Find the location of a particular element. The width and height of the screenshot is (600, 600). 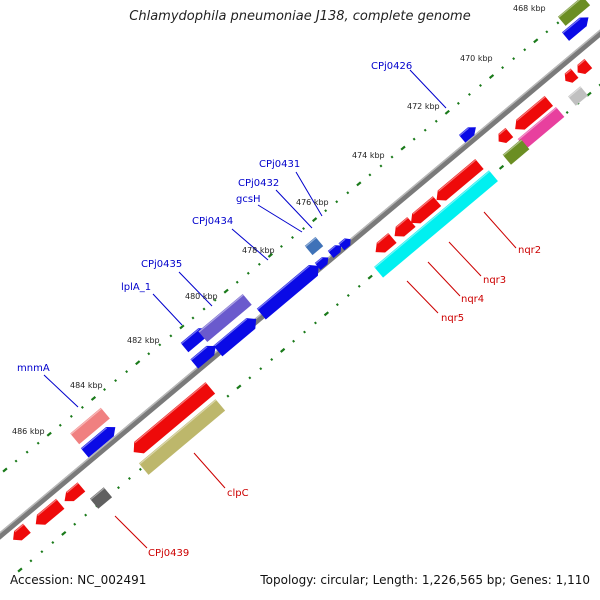

kbp-label: 482 kbp is located at coordinates (143, 340).